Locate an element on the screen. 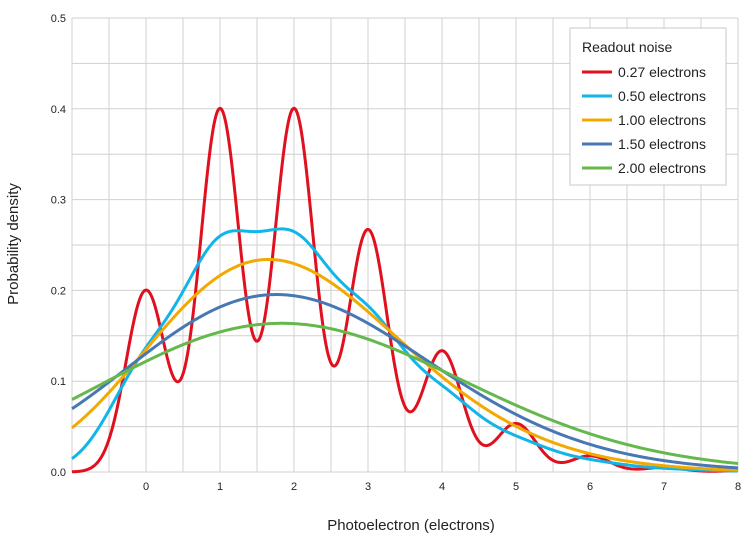  legend-label: 0.50 electrons is located at coordinates (662, 96).